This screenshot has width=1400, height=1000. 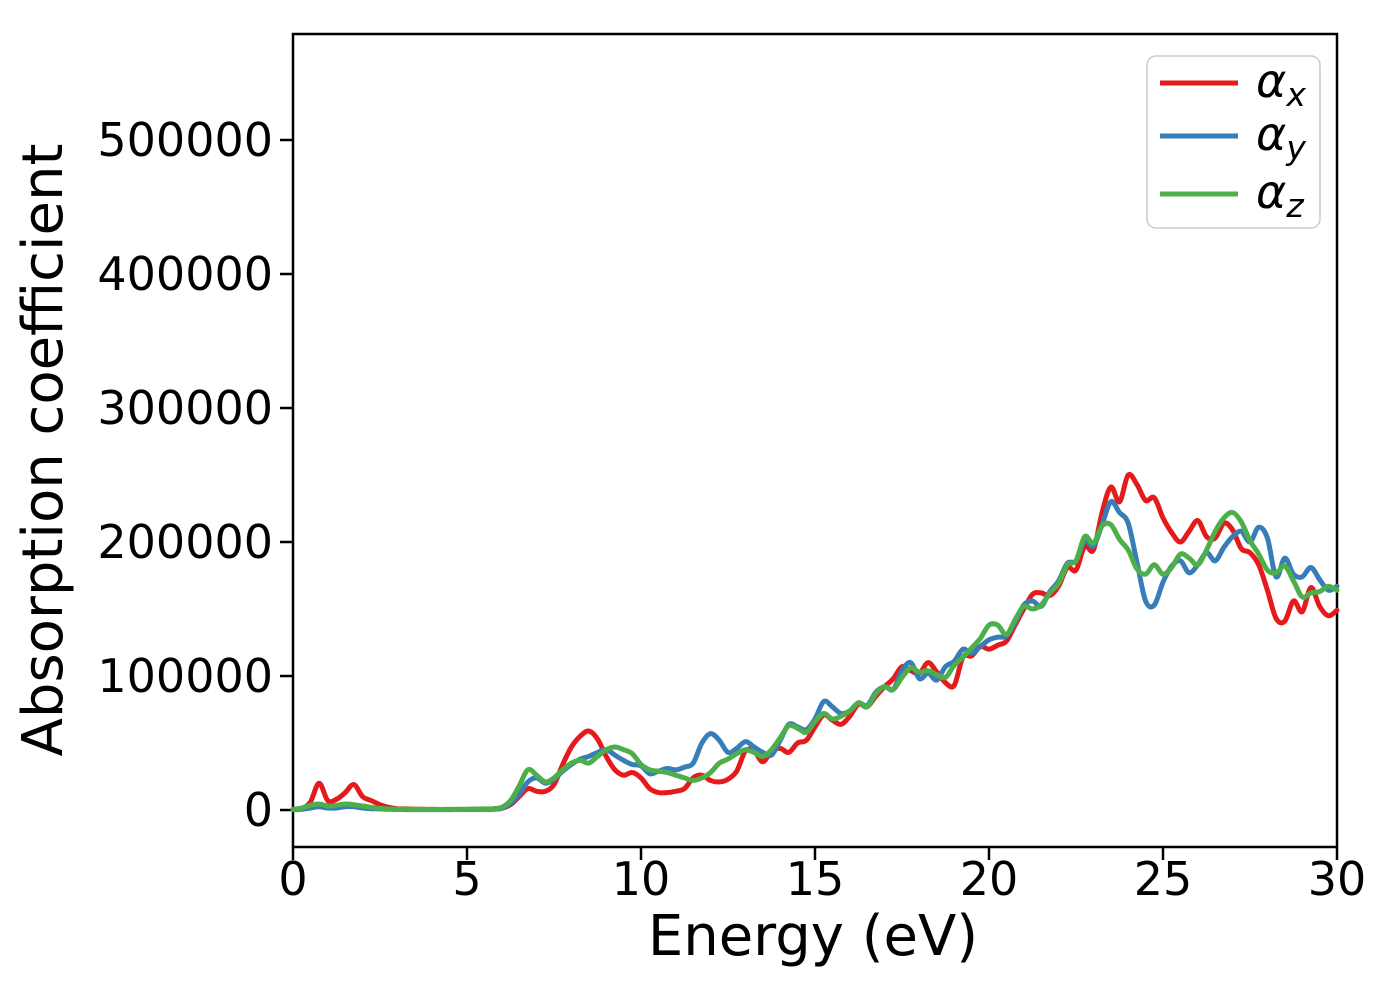 What do you see at coordinates (258, 810) in the screenshot?
I see `y-tick-label: 0` at bounding box center [258, 810].